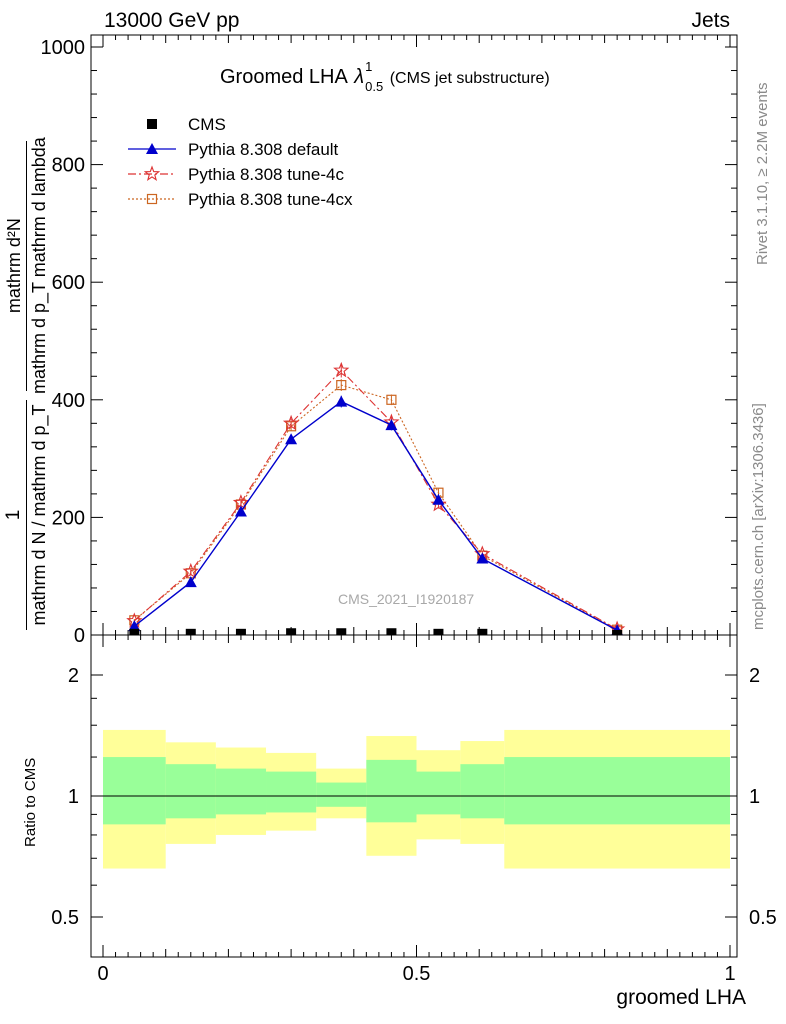 This screenshot has height=1024, width=786. I want to click on header-beam-label: 13000 GeV pp, so click(172, 20).